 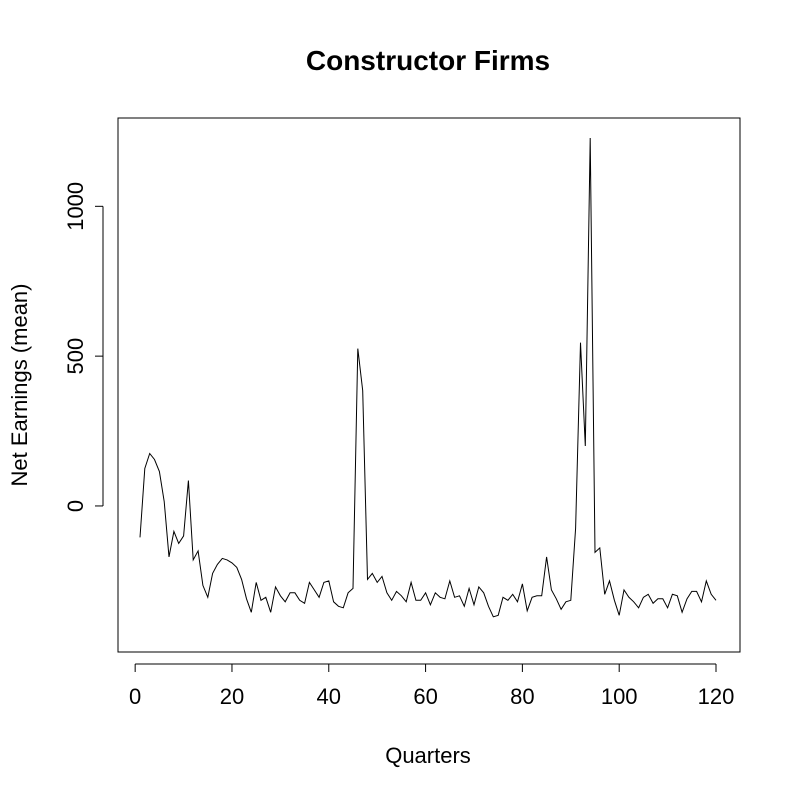 What do you see at coordinates (619, 696) in the screenshot?
I see `x-tick-label: 100` at bounding box center [619, 696].